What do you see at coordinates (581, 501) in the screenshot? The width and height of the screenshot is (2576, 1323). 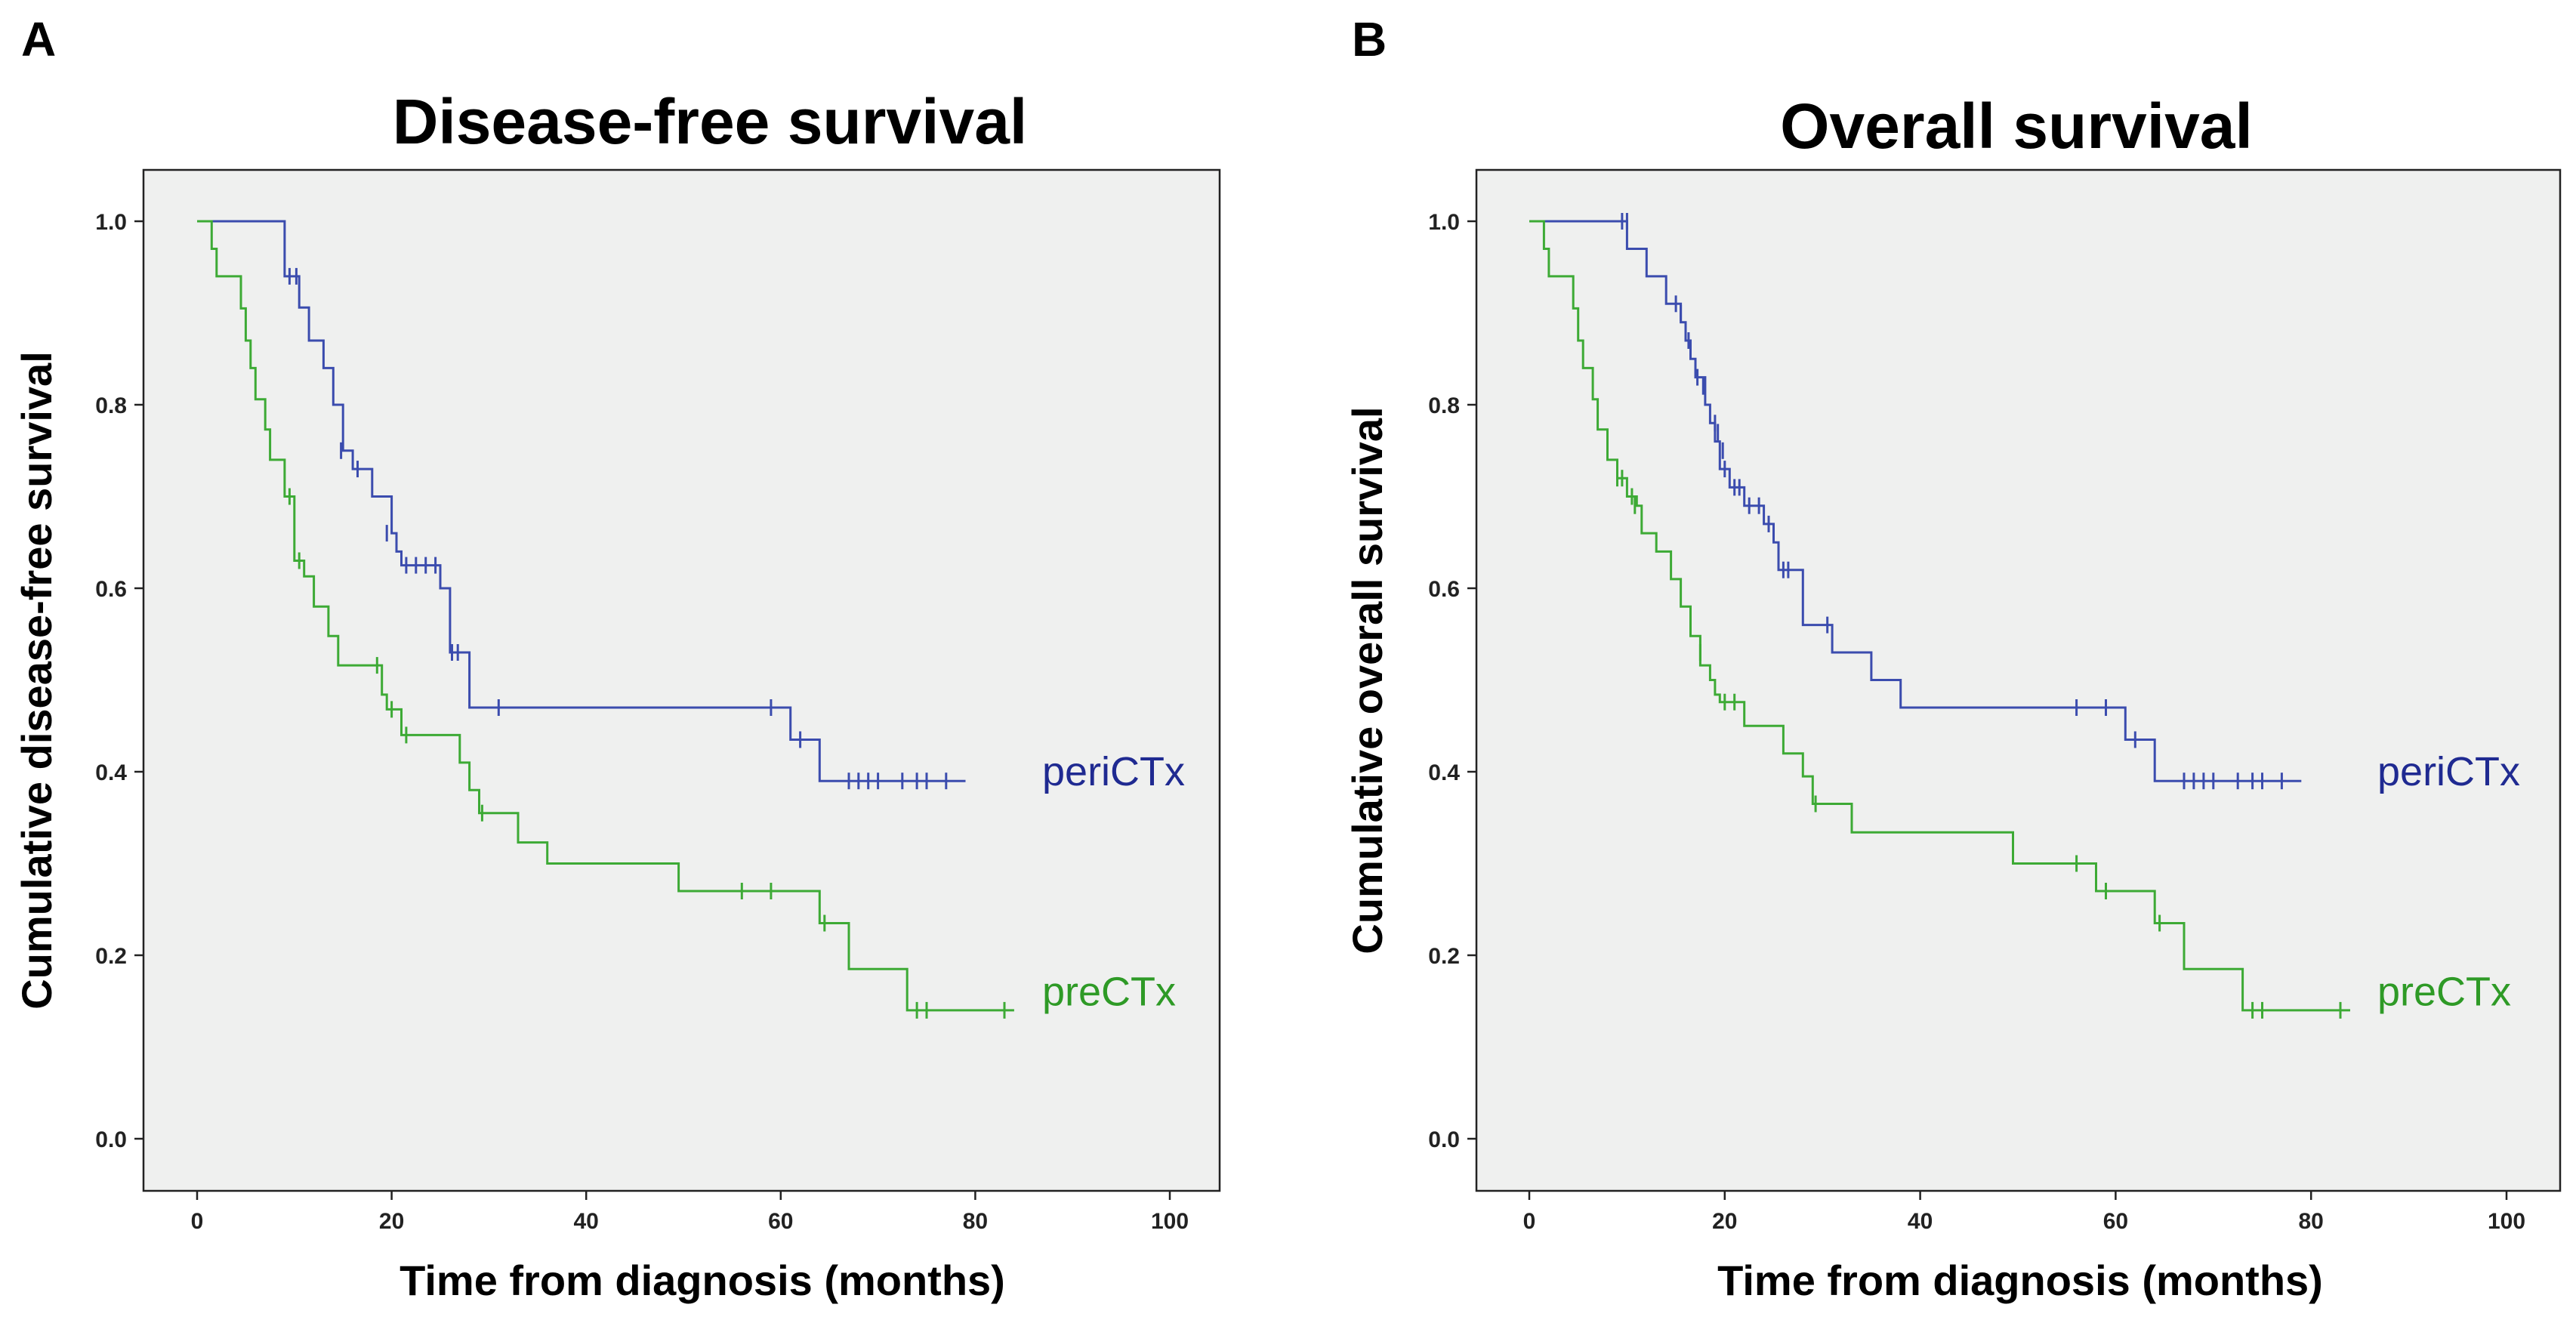 I see `panel-a-perictx-curve` at bounding box center [581, 501].